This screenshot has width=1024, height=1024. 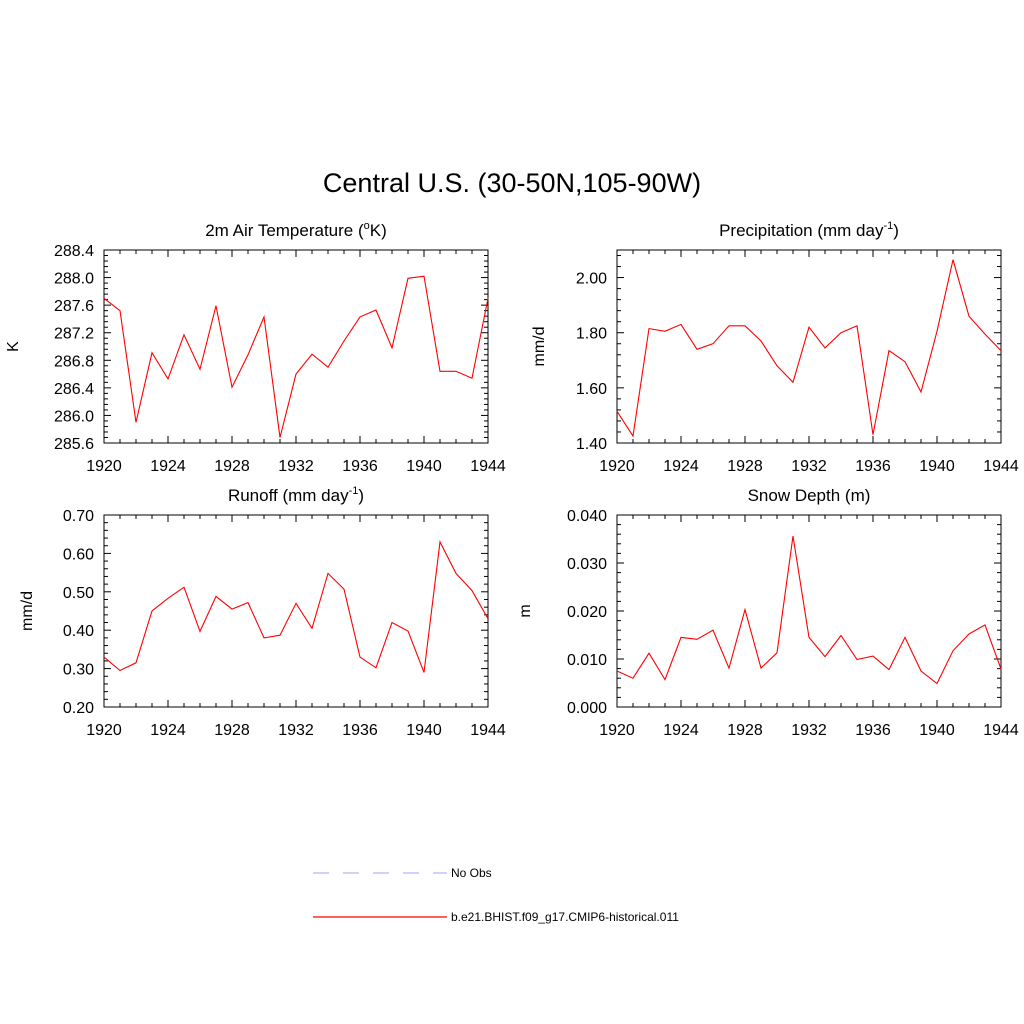 What do you see at coordinates (74, 361) in the screenshot?
I see `y-tick-label: 286.8` at bounding box center [74, 361].